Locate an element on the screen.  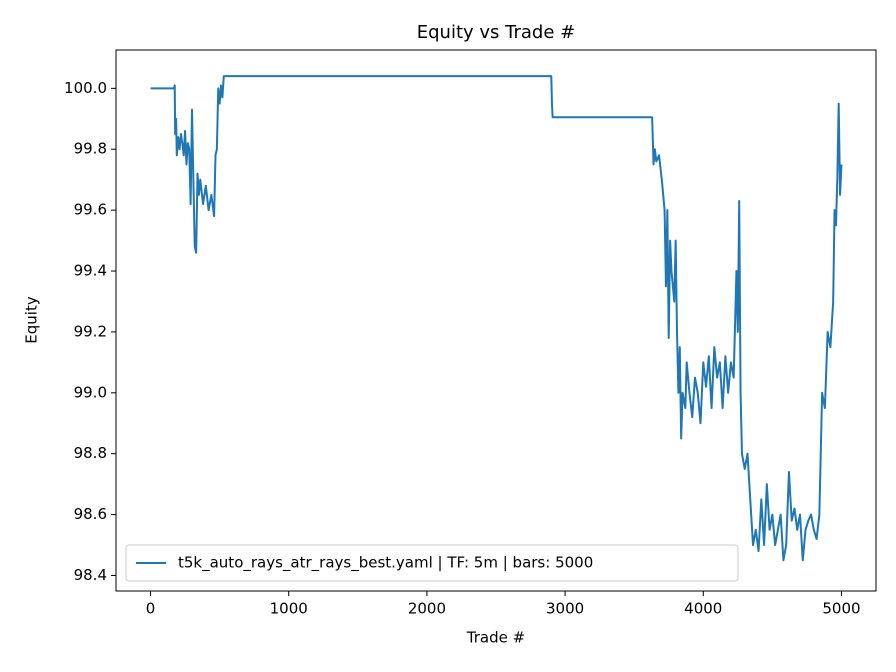
y-axis-label: Equity is located at coordinates (32, 320).